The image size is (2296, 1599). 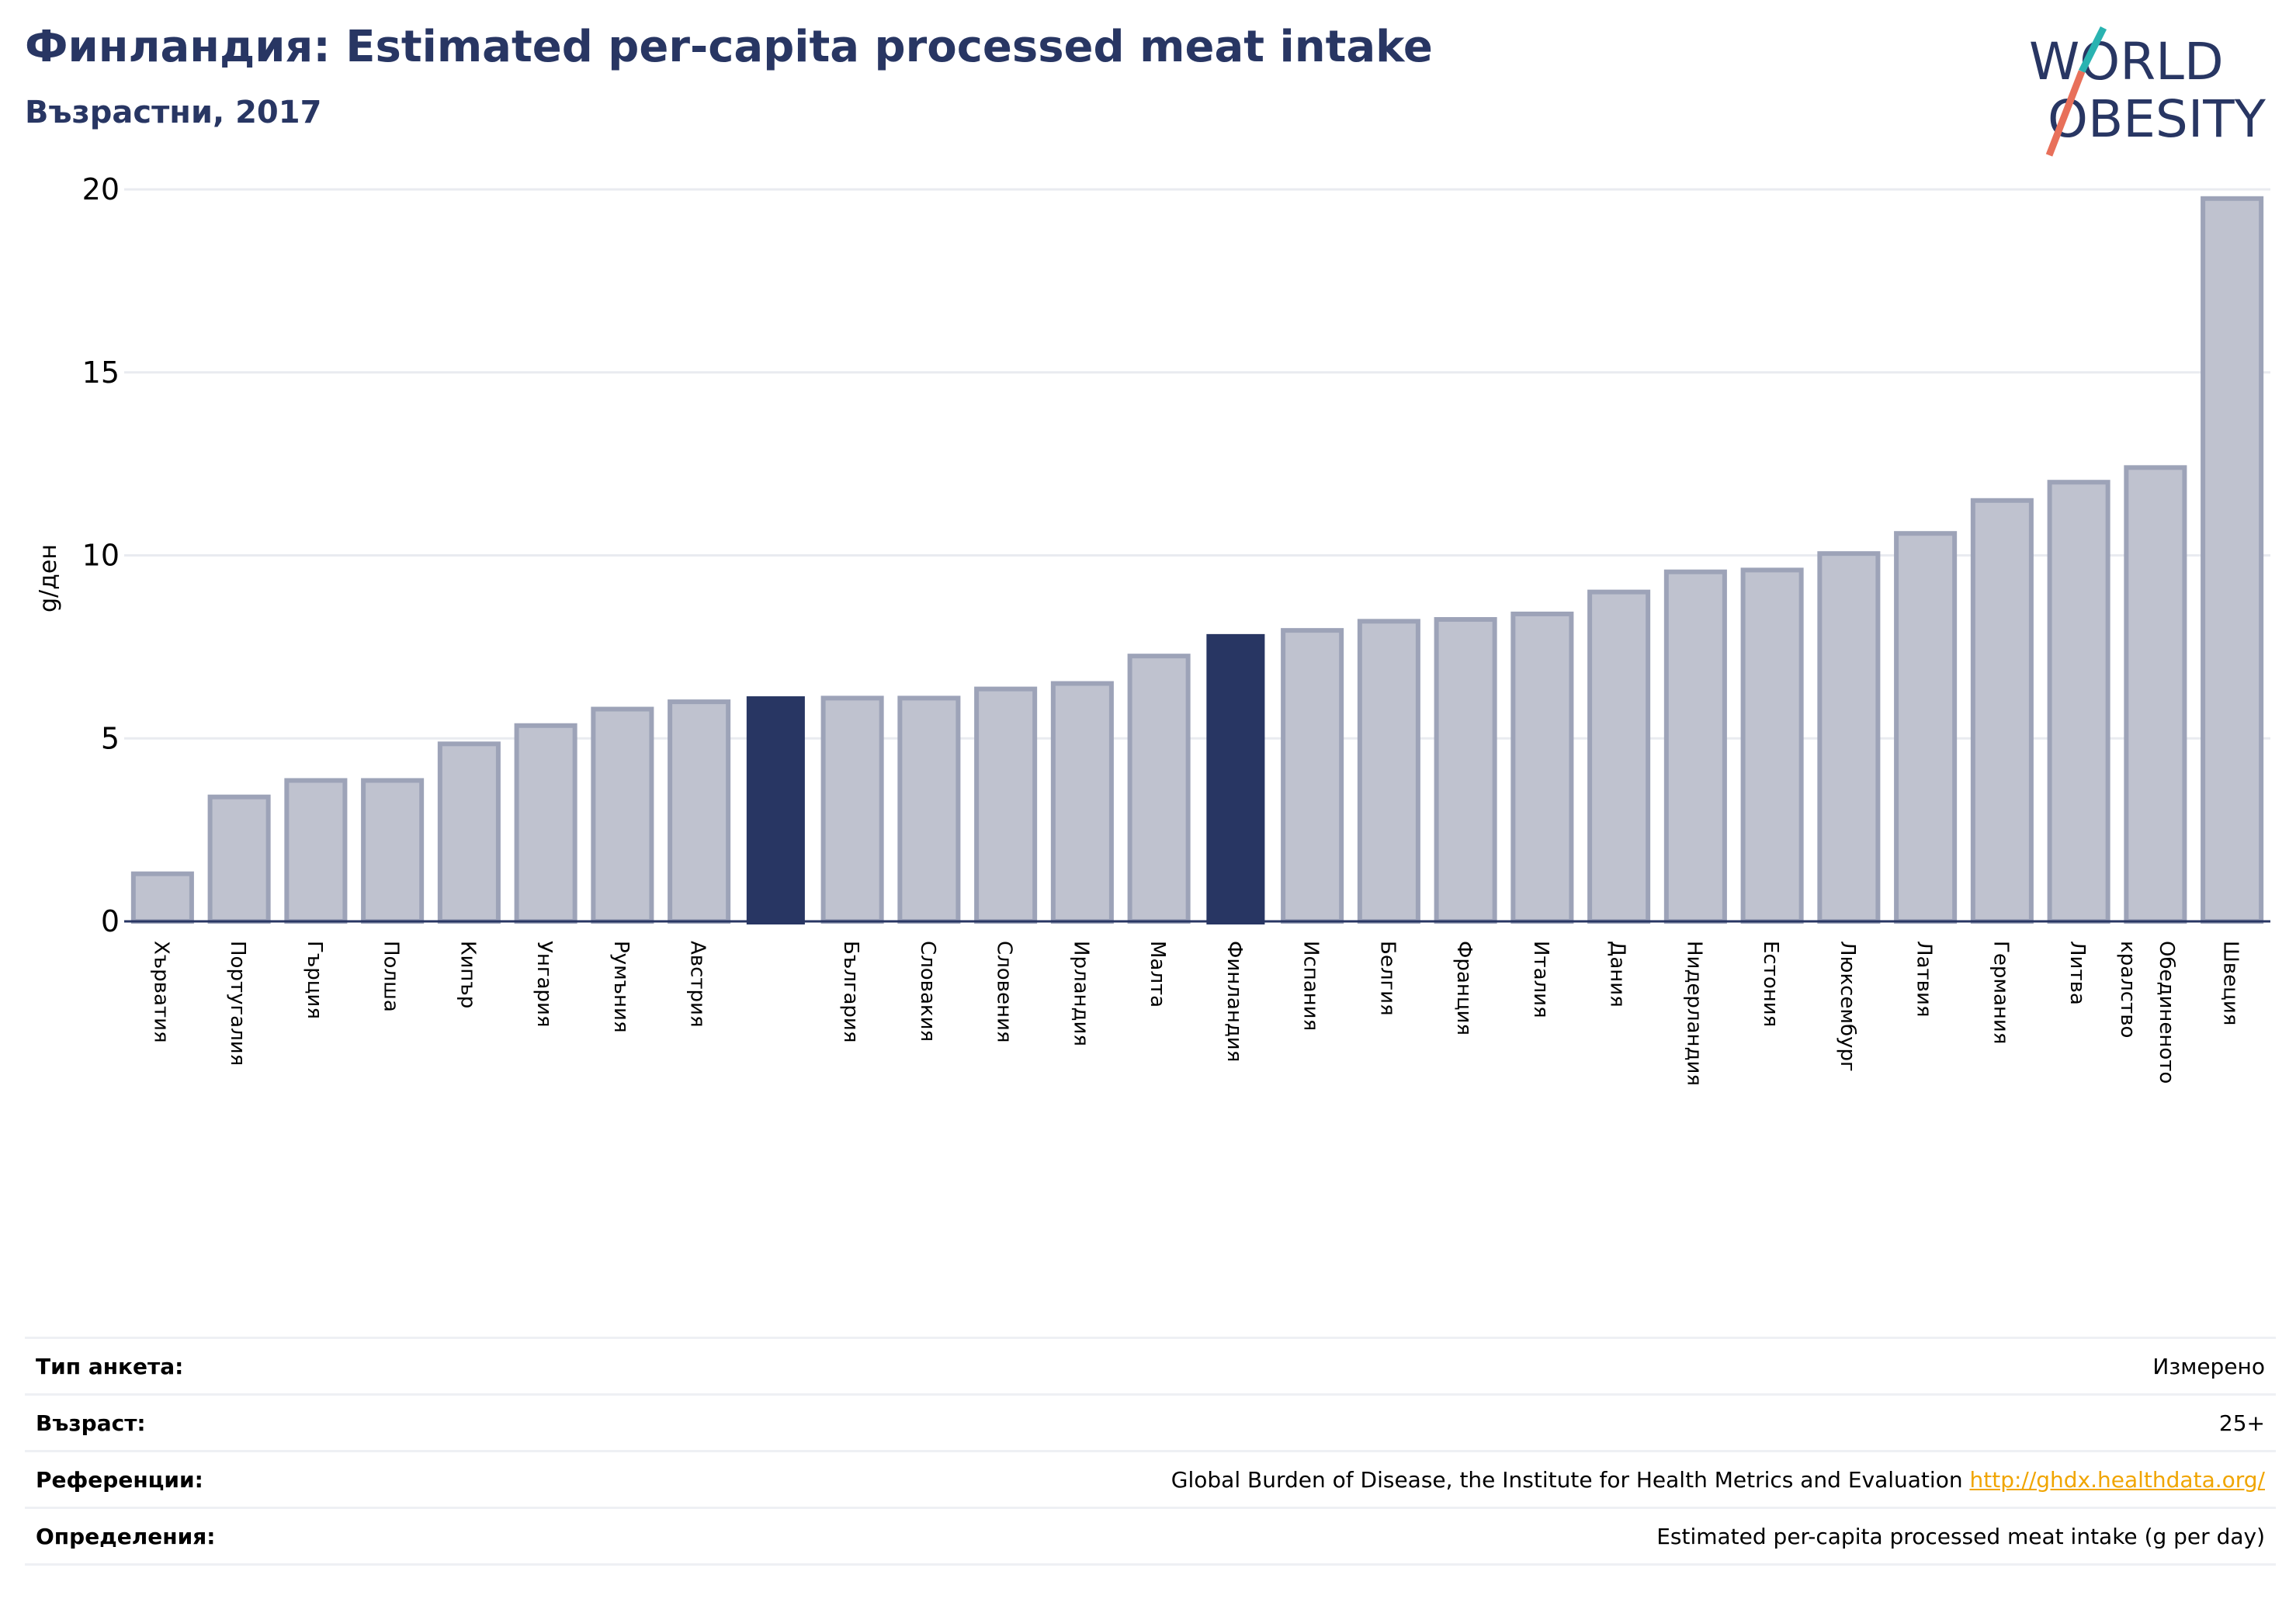 What do you see at coordinates (2157, 119) in the screenshot?
I see `logo-word-obesity: OBESITY` at bounding box center [2157, 119].